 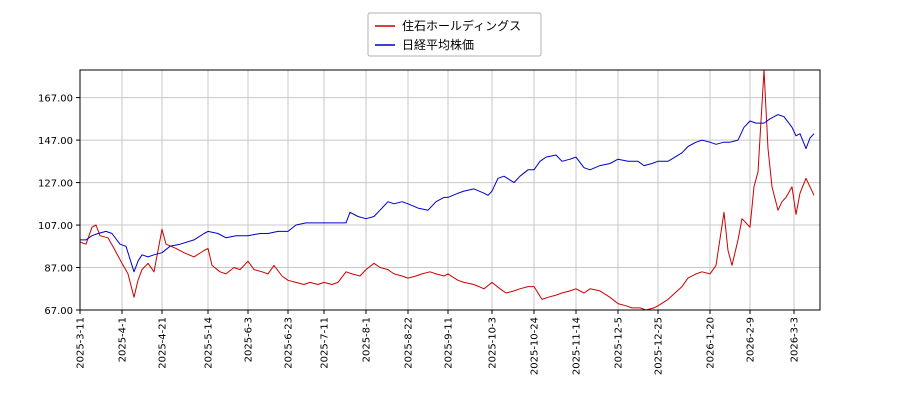 What do you see at coordinates (55, 184) in the screenshot?
I see `y-tick-label: 127.00` at bounding box center [55, 184].